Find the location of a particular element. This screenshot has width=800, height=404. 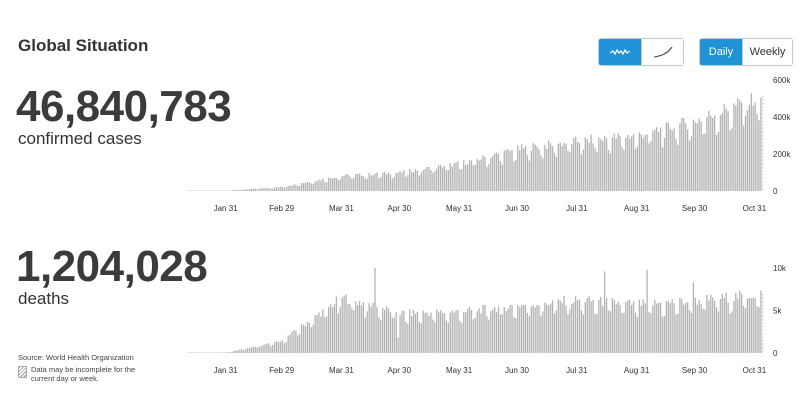

x-tick-label: Jul 31 is located at coordinates (577, 370).